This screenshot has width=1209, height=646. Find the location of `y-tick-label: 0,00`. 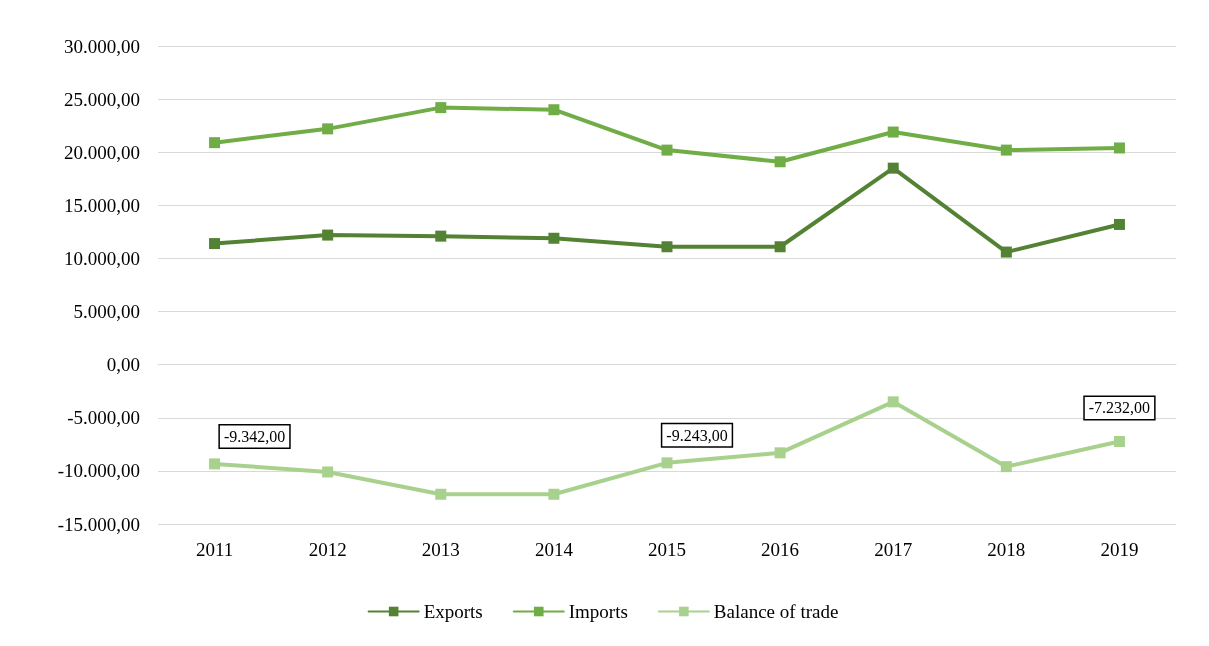

y-tick-label: 0,00 is located at coordinates (123, 365).